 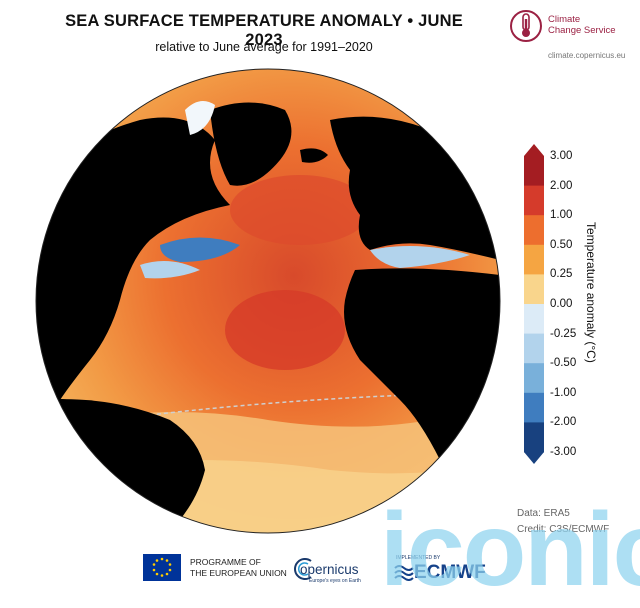 I want to click on eu-flag-icon, so click(x=162, y=567).